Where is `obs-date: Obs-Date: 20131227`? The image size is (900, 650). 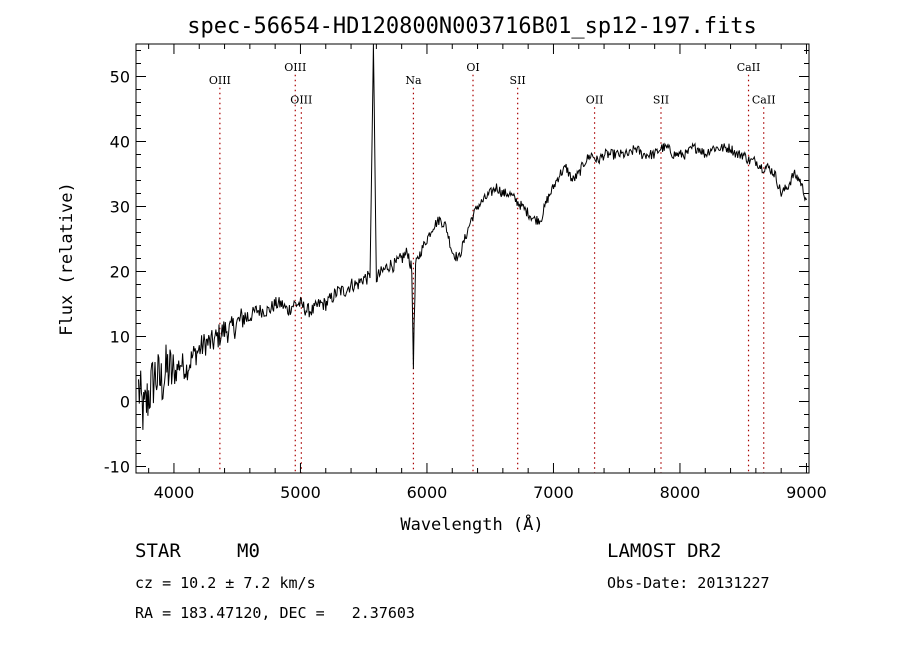
obs-date: Obs-Date: 20131227 is located at coordinates (688, 583).